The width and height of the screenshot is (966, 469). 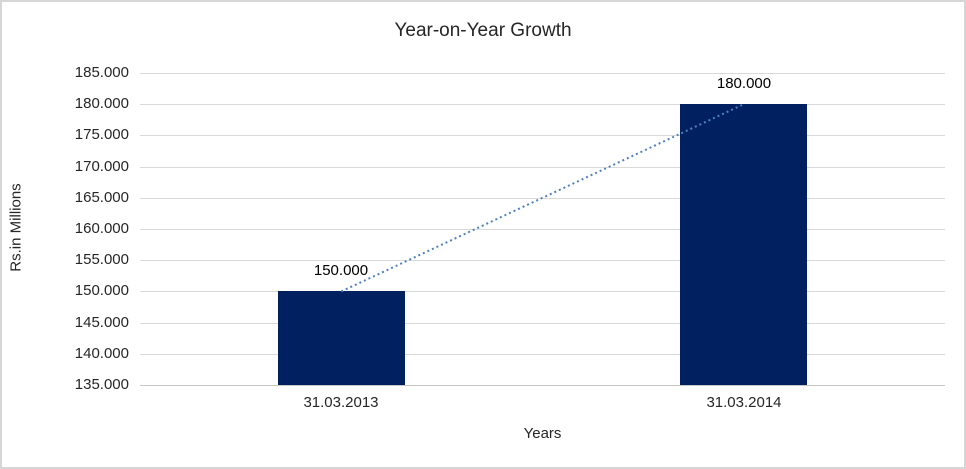 What do you see at coordinates (101, 228) in the screenshot?
I see `y-tick-label: 160.000` at bounding box center [101, 228].